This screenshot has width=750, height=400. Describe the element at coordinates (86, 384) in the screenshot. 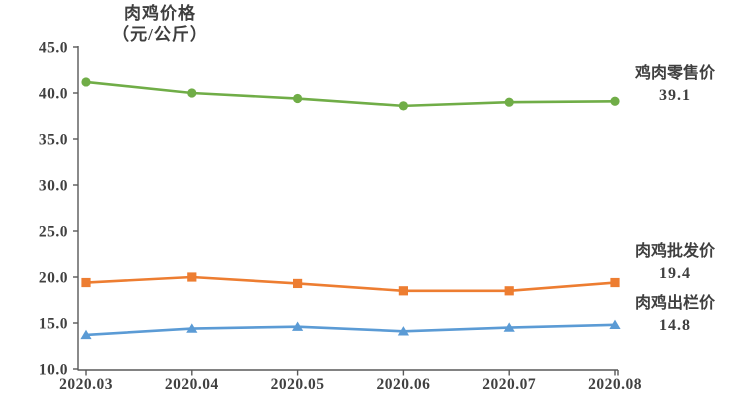

I see `x-axis-tick-label: 2020.03` at that location.